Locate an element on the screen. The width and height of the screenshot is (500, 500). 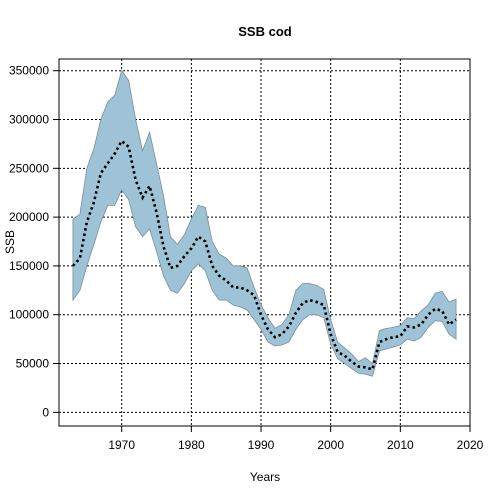
y-tick-label: 100000 is located at coordinates (29, 315).